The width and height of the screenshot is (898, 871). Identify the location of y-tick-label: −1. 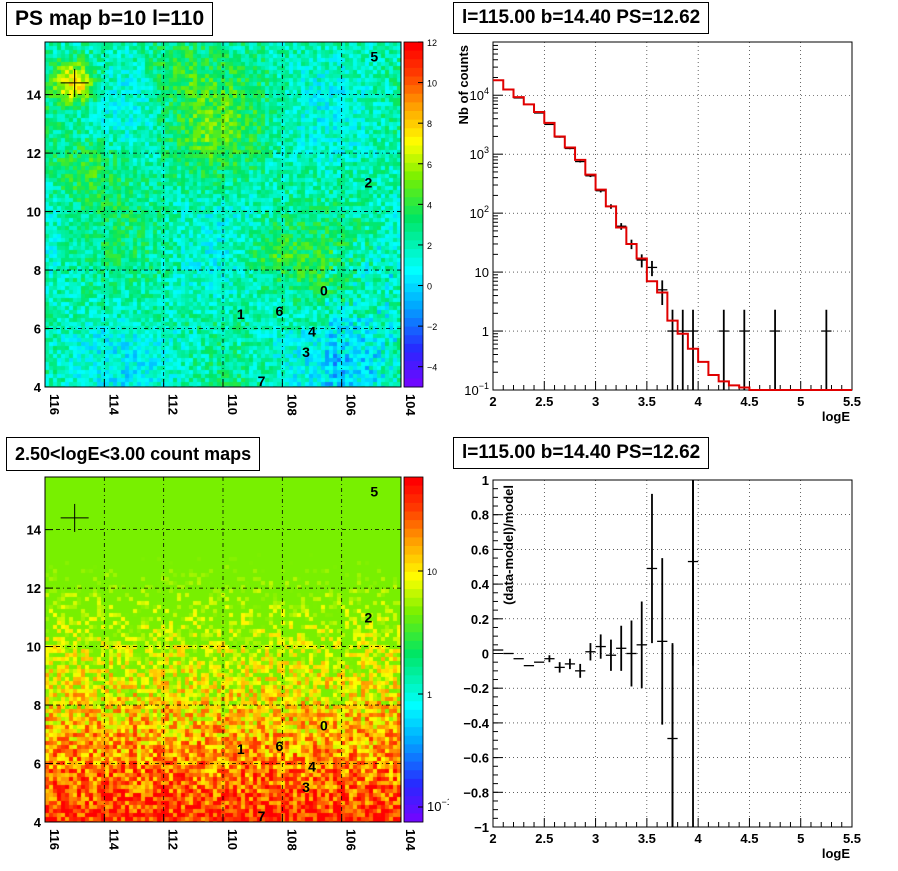
(481, 827).